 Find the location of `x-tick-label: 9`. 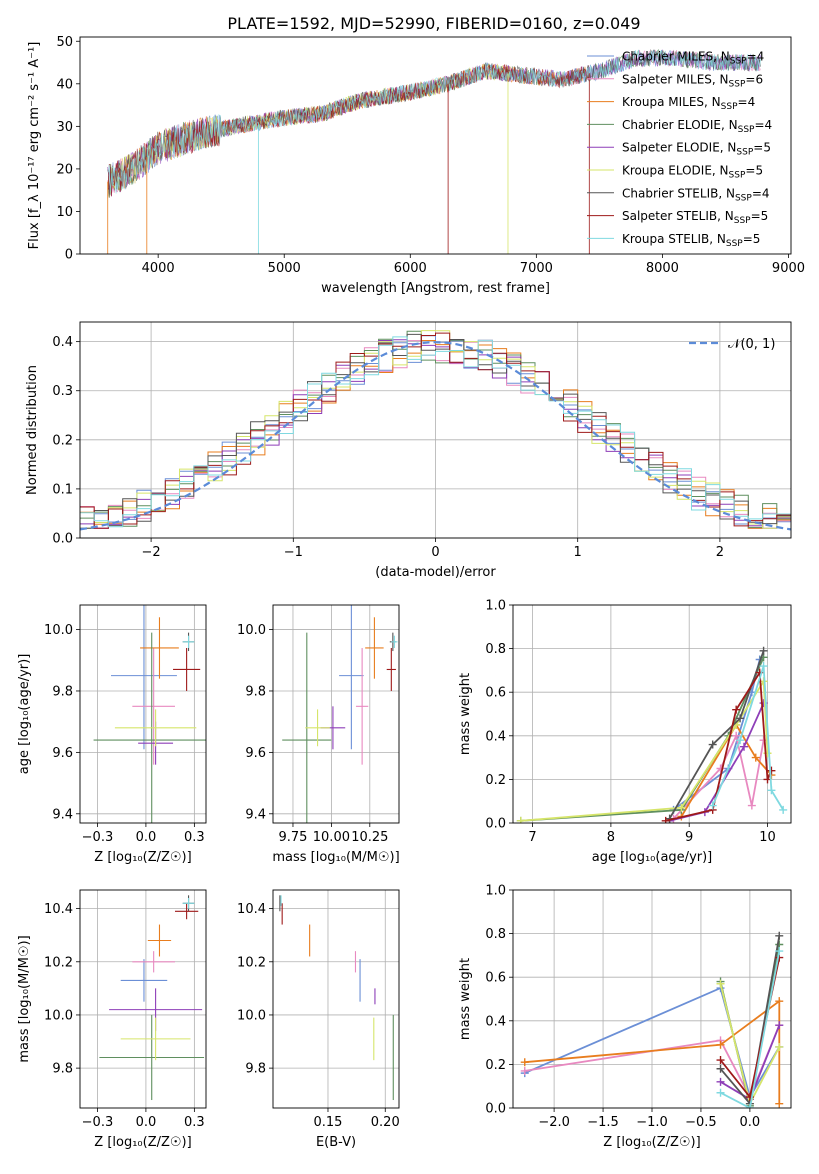

x-tick-label: 9 is located at coordinates (689, 837).